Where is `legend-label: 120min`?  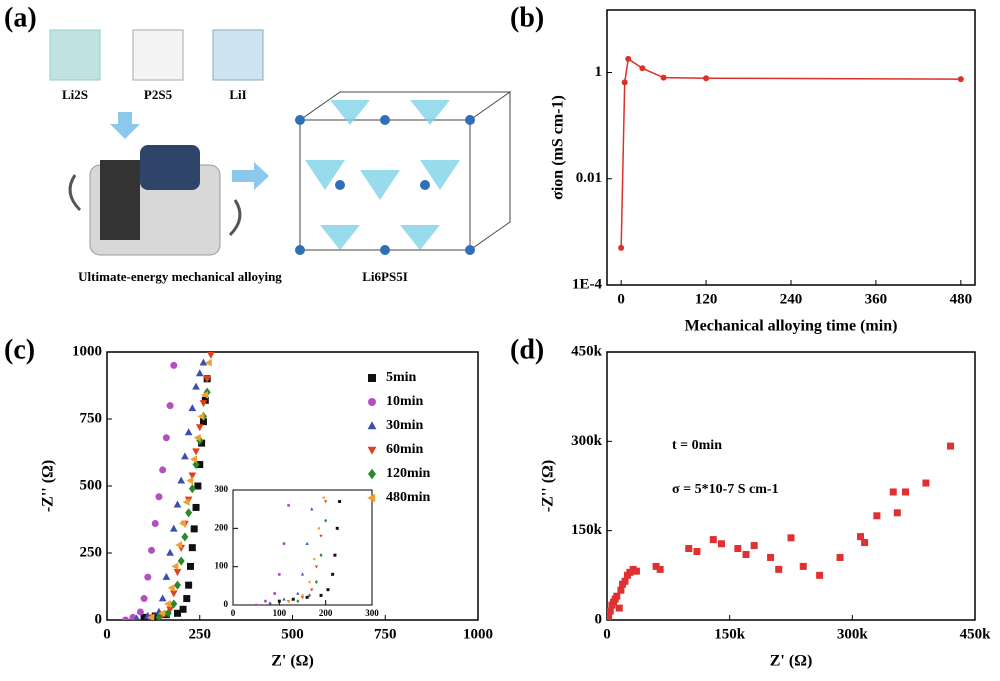 legend-label: 120min is located at coordinates (408, 473).